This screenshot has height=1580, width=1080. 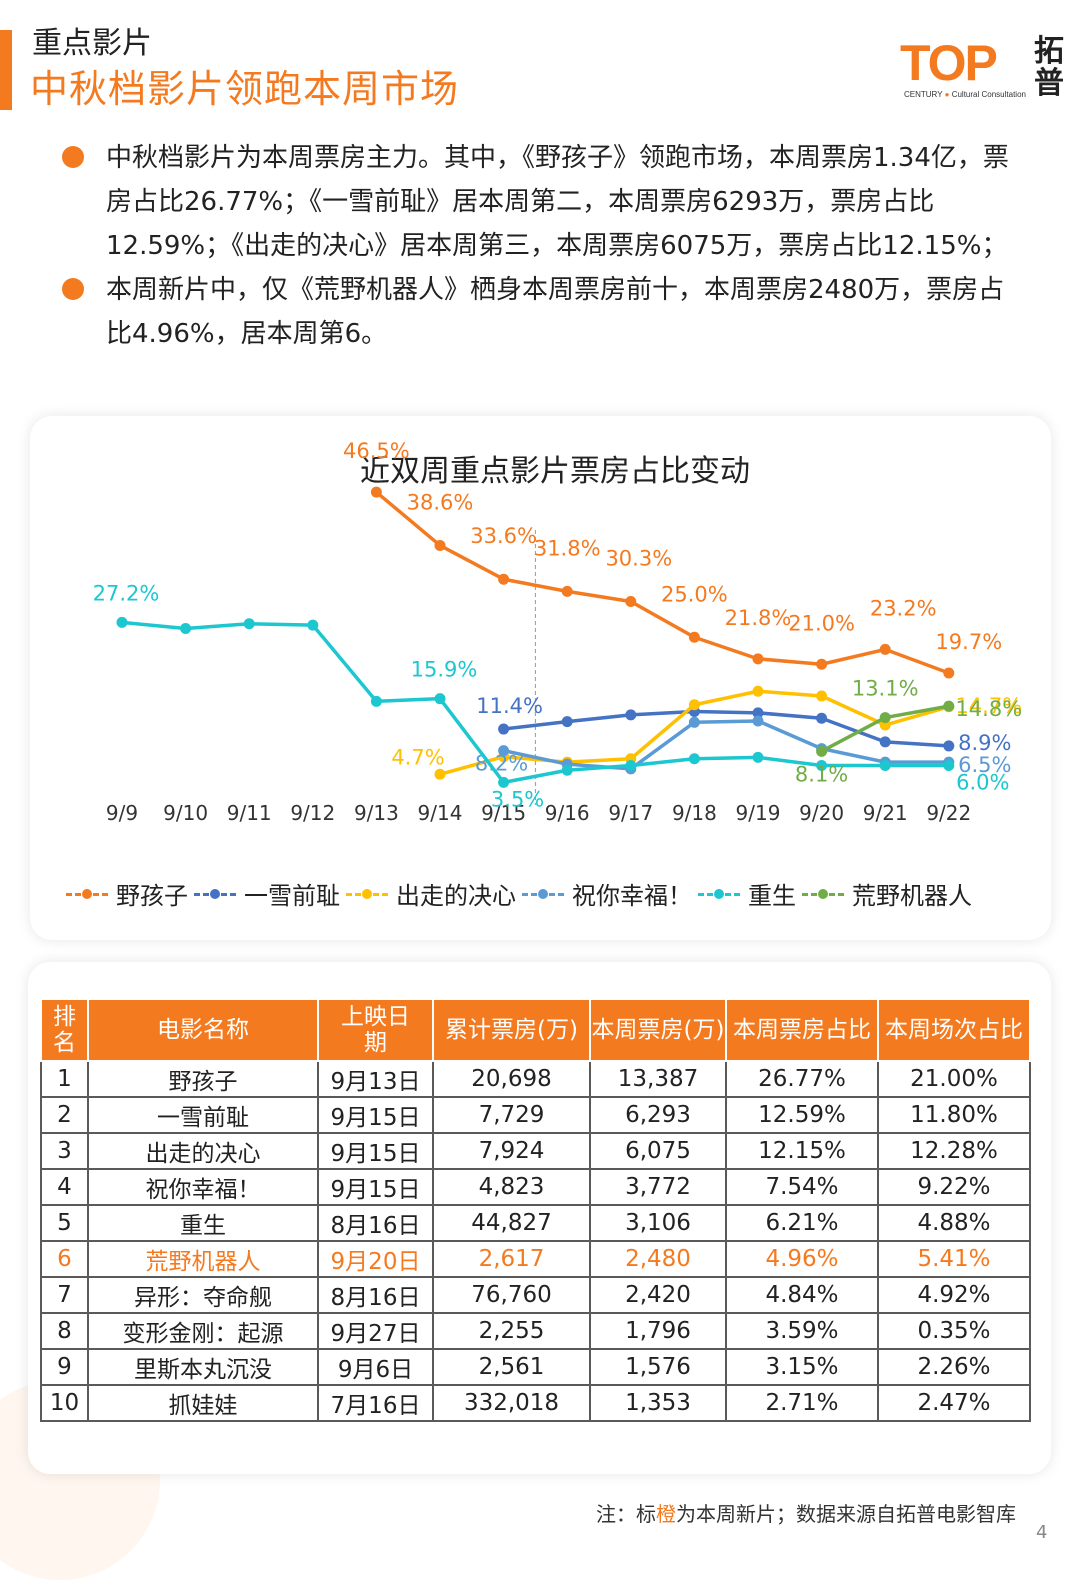 I want to click on col-header-title: 电影名称, so click(x=203, y=1030).